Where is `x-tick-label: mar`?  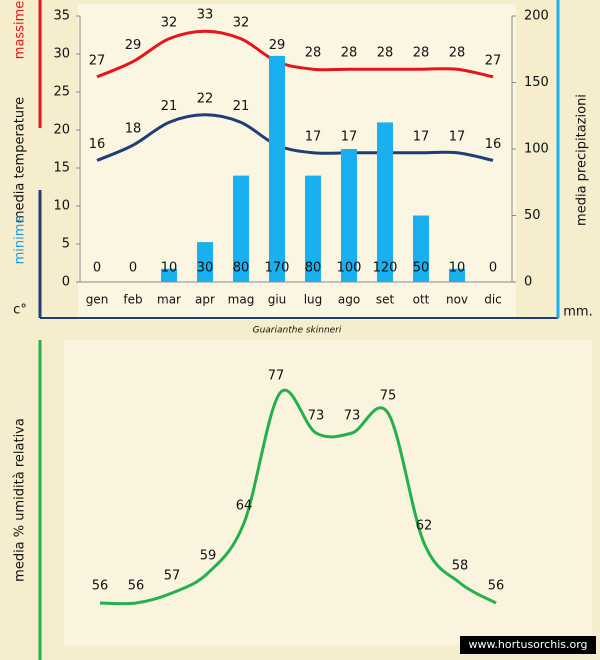
x-tick-label: mar is located at coordinates (169, 300).